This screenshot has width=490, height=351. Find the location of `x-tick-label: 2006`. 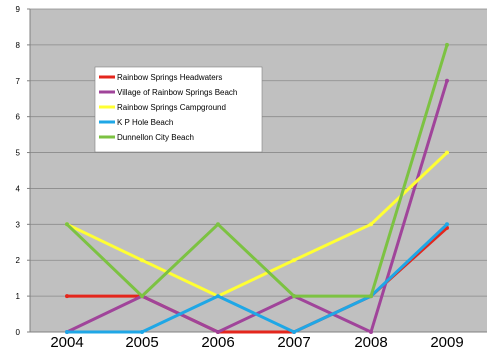

x-tick-label: 2006 is located at coordinates (217, 342).